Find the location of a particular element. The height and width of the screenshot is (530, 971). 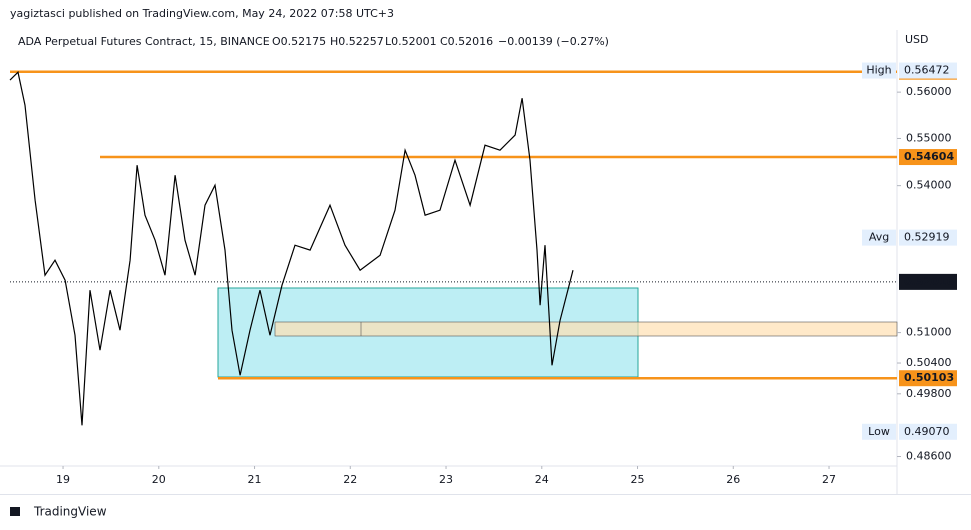

last-price-label-box is located at coordinates (928, 281).